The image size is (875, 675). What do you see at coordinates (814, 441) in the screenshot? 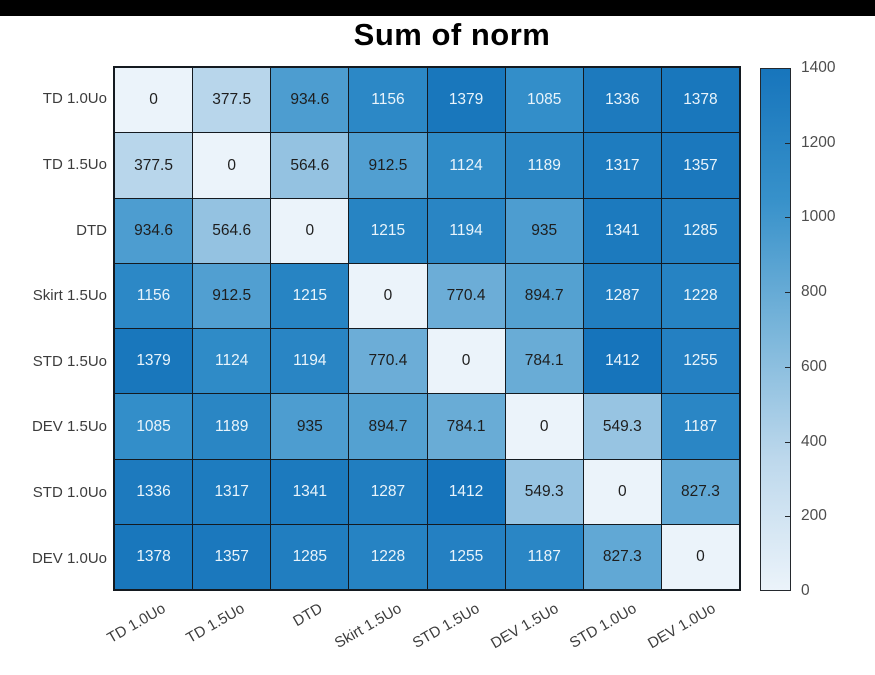
I see `colorbar-tick-label: 400` at bounding box center [814, 441].